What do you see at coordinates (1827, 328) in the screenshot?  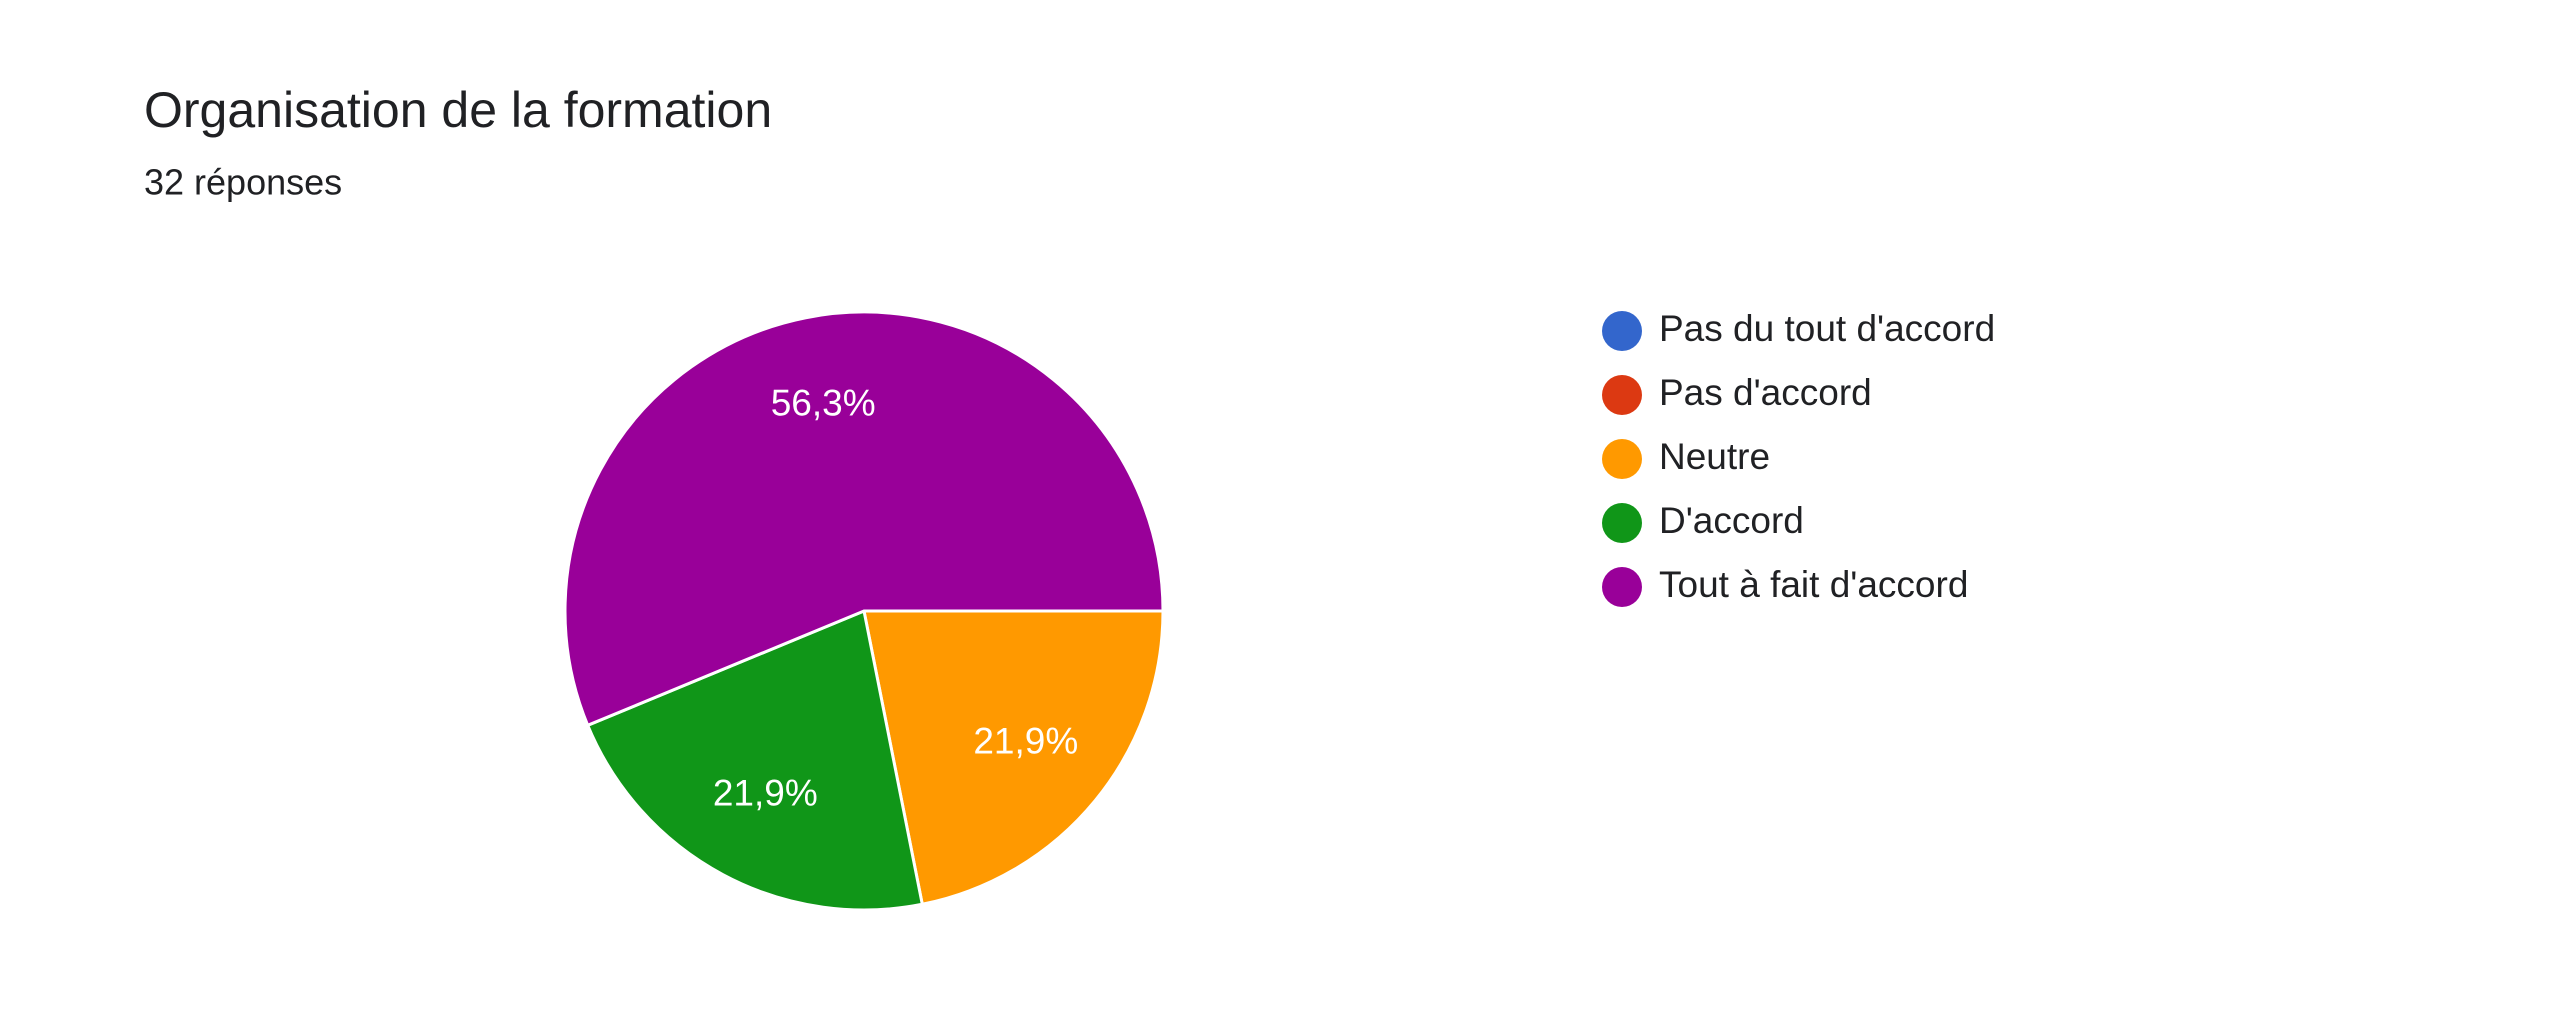 I see `legend-label: Pas du tout d'accord` at bounding box center [1827, 328].